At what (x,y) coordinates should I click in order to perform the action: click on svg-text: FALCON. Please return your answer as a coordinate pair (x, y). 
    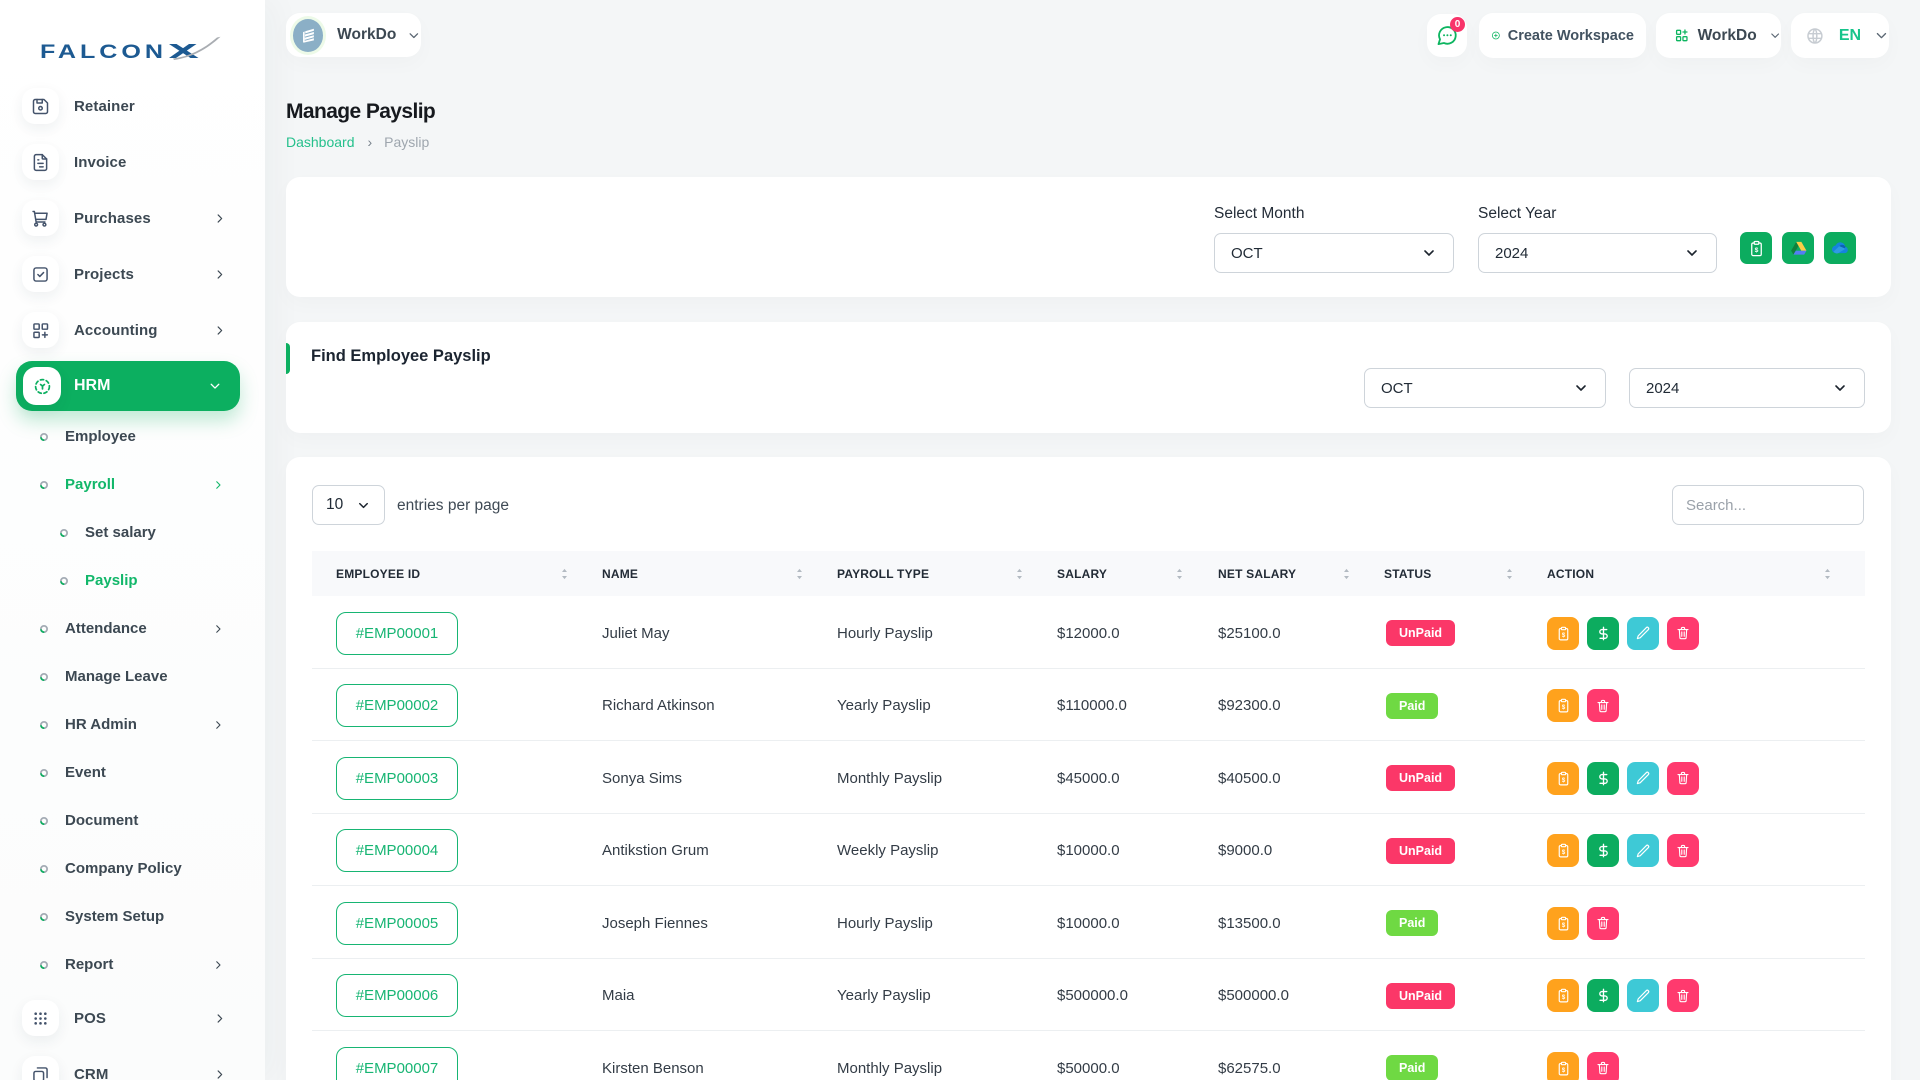
    Looking at the image, I should click on (103, 52).